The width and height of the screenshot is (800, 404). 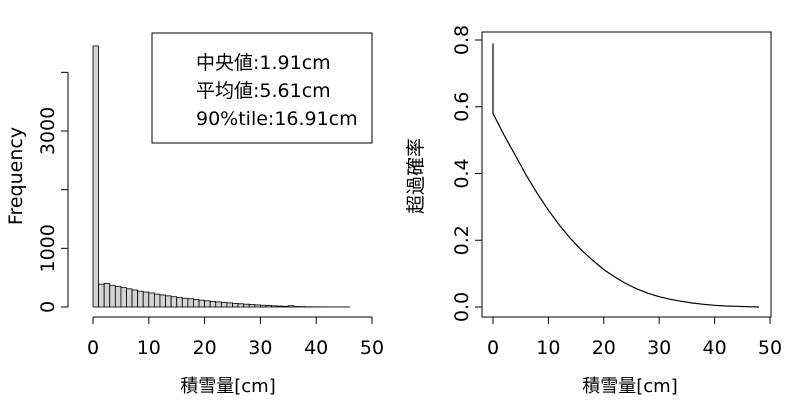 What do you see at coordinates (493, 348) in the screenshot?
I see `exceedance-x-tick-label: 0` at bounding box center [493, 348].